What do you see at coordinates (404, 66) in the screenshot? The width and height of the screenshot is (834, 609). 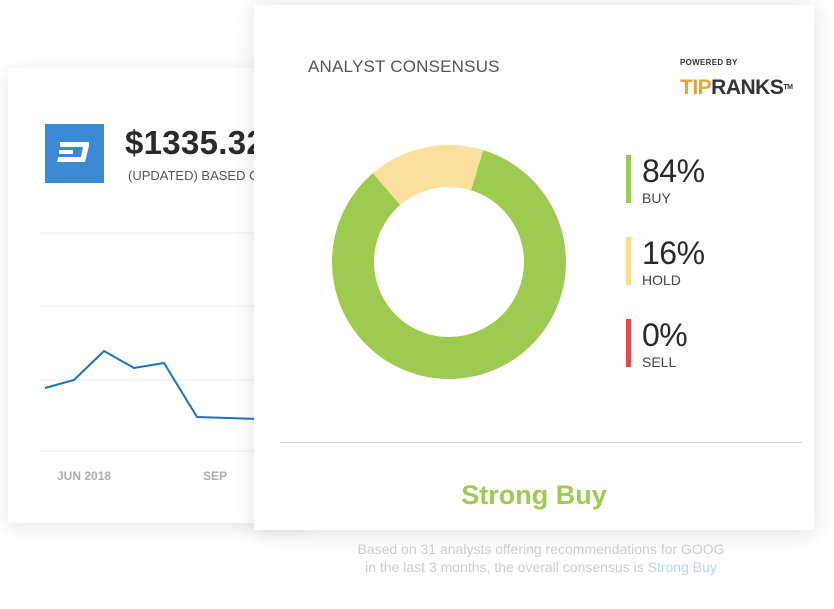 I see `consensus-title: ANALYST CONSENSUS` at bounding box center [404, 66].